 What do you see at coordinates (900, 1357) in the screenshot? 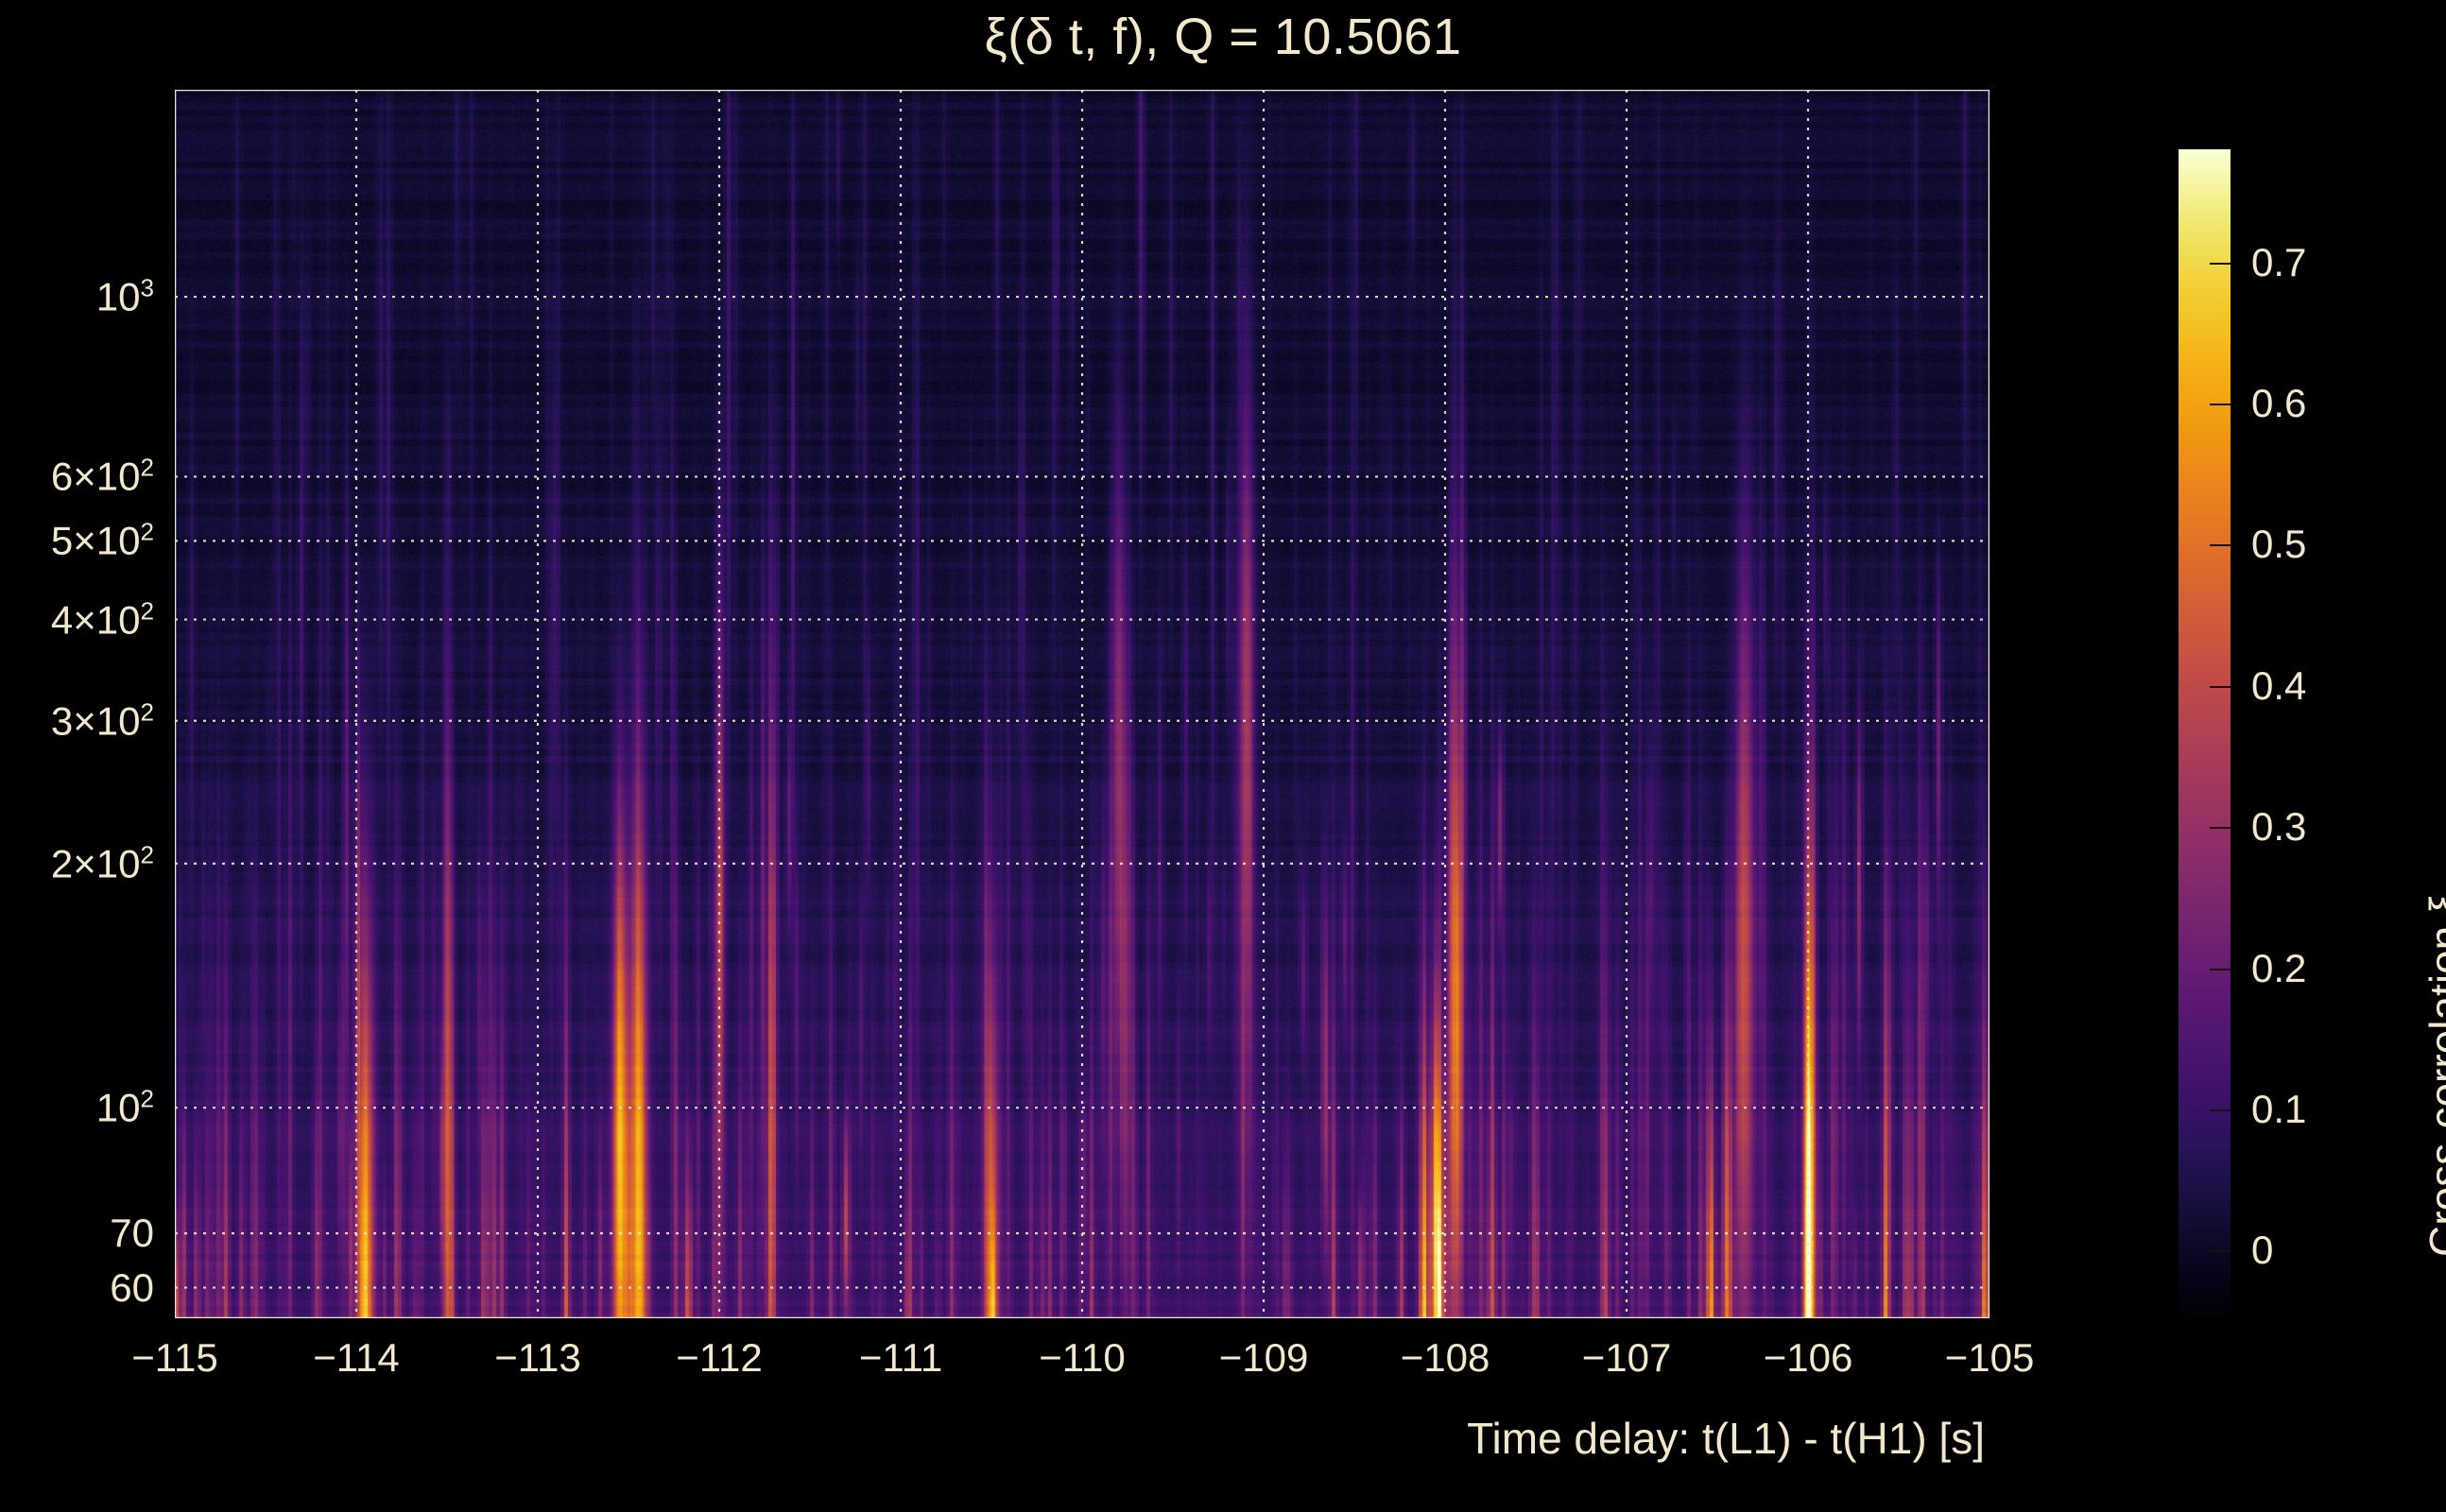
I see `x-tick-label: −111` at bounding box center [900, 1357].